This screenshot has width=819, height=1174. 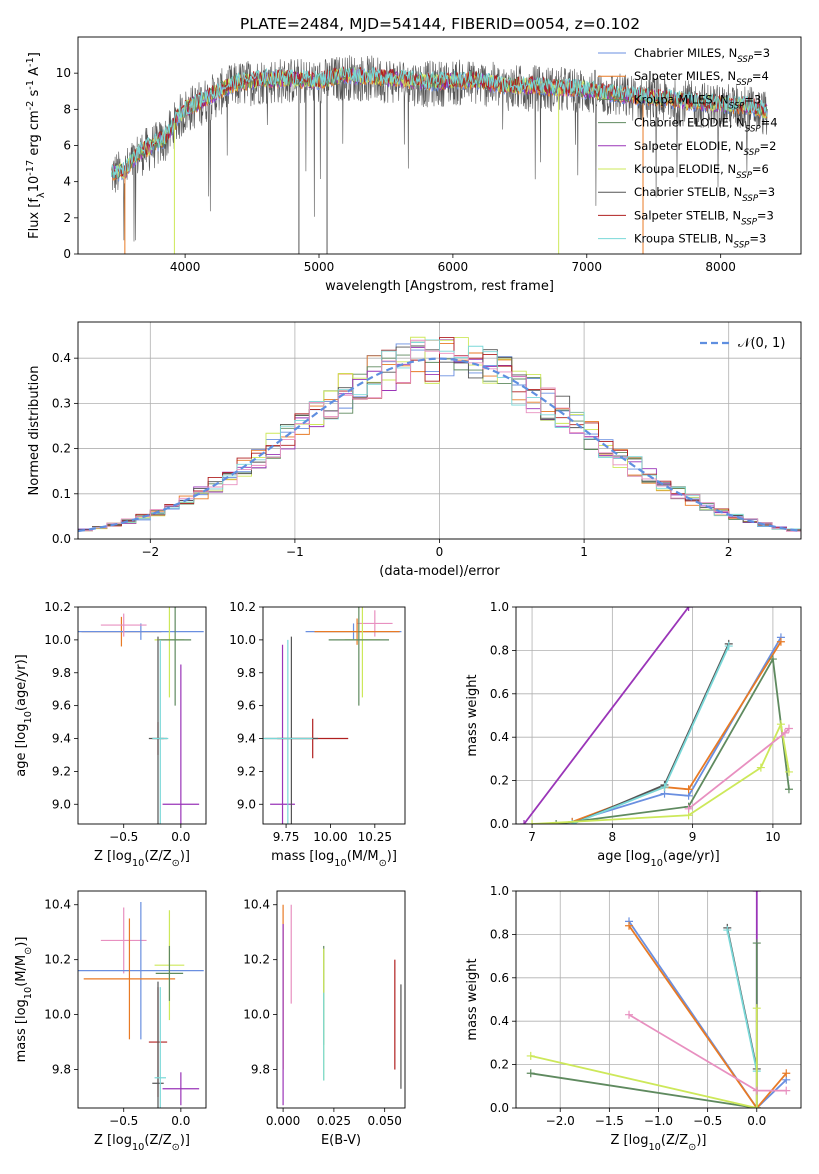 What do you see at coordinates (61, 494) in the screenshot?
I see `y-tick-label: 0.1` at bounding box center [61, 494].